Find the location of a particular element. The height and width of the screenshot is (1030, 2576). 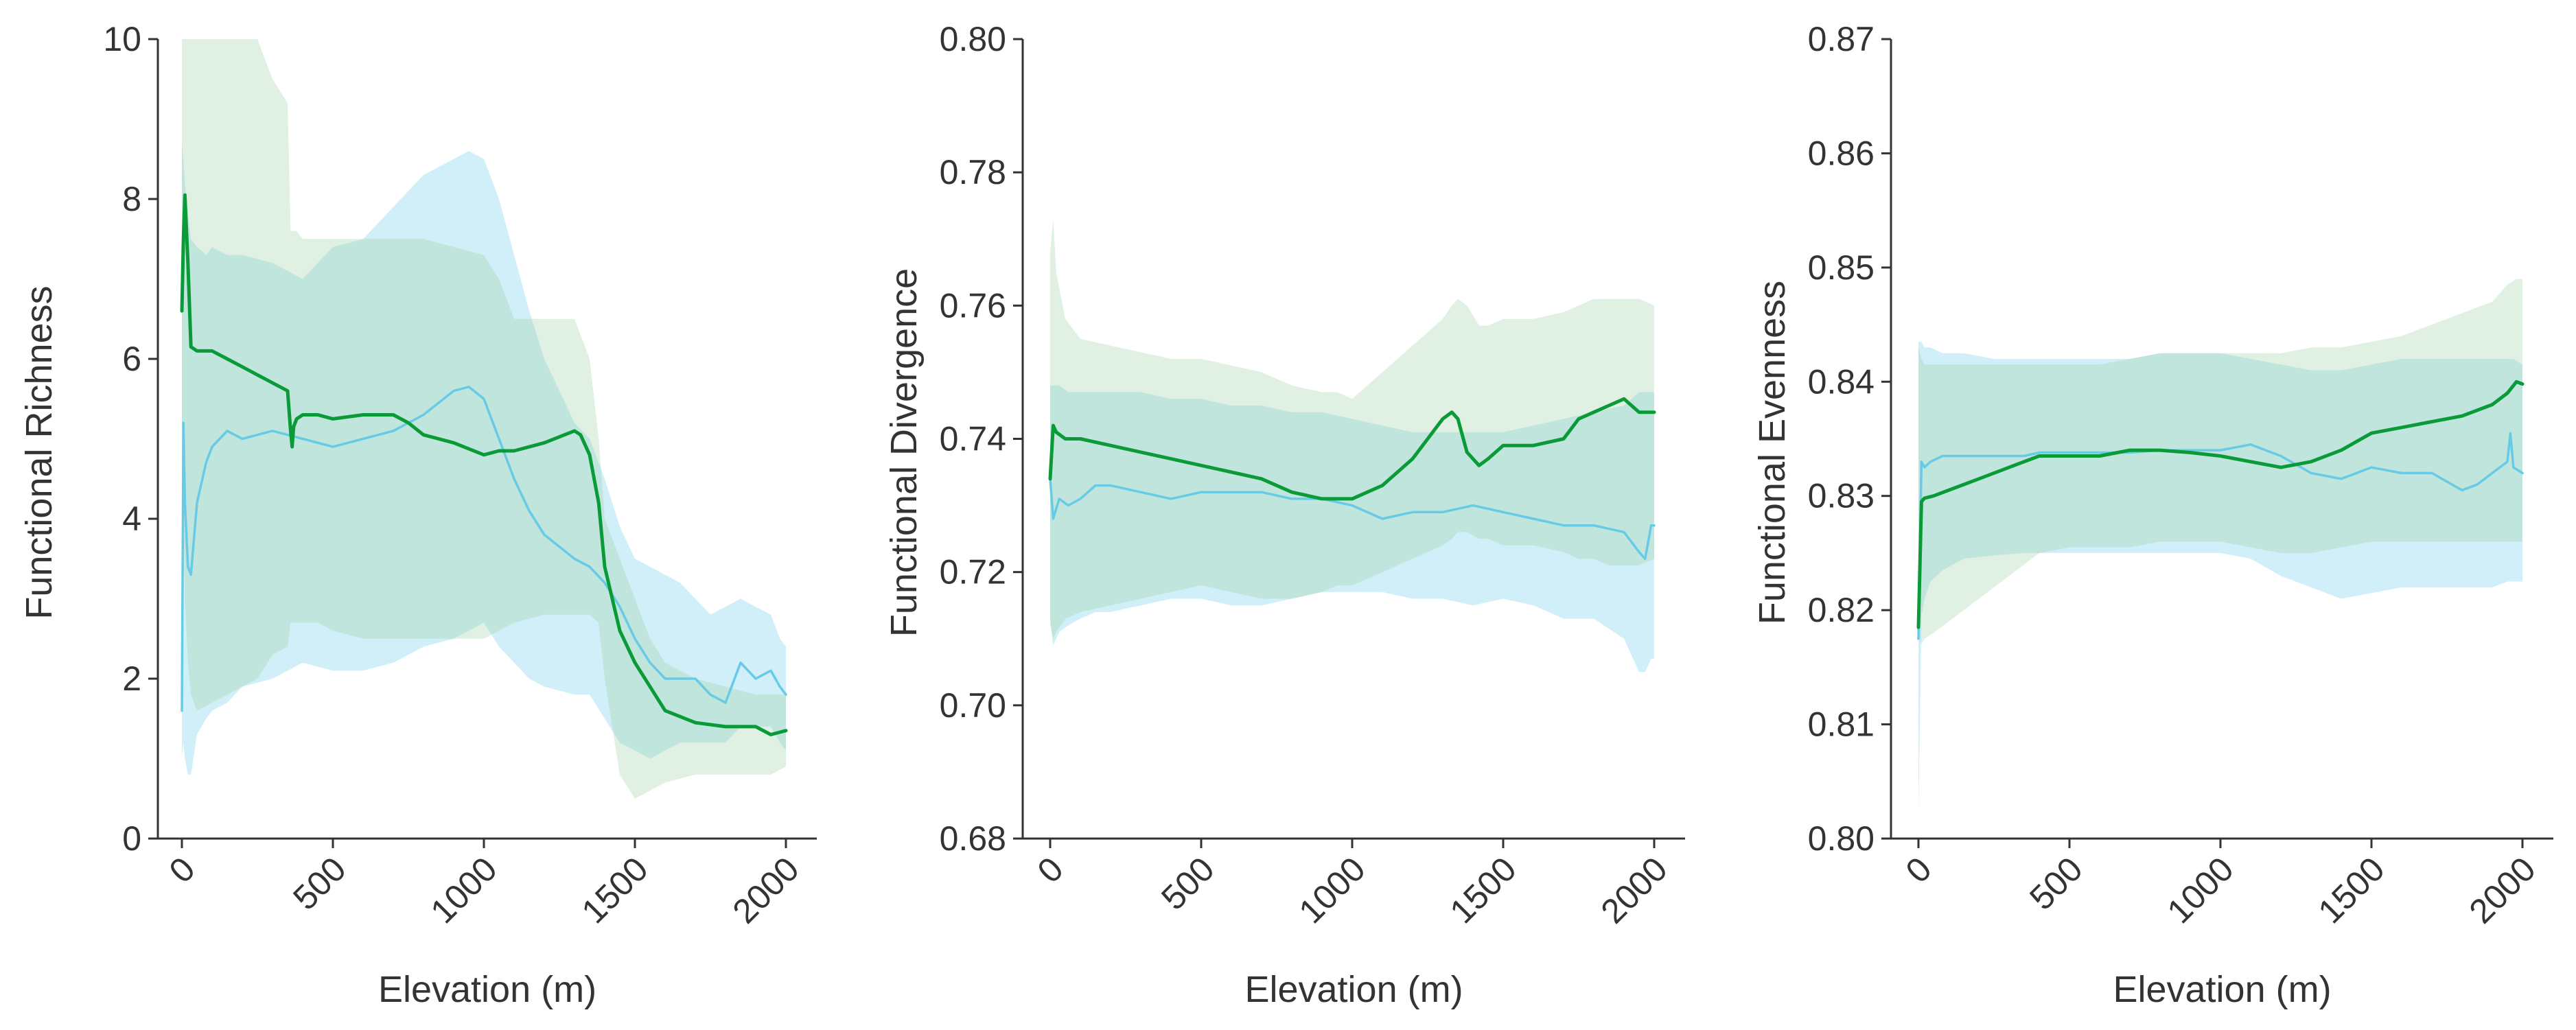

y-tick-label: 6 is located at coordinates (131, 359).